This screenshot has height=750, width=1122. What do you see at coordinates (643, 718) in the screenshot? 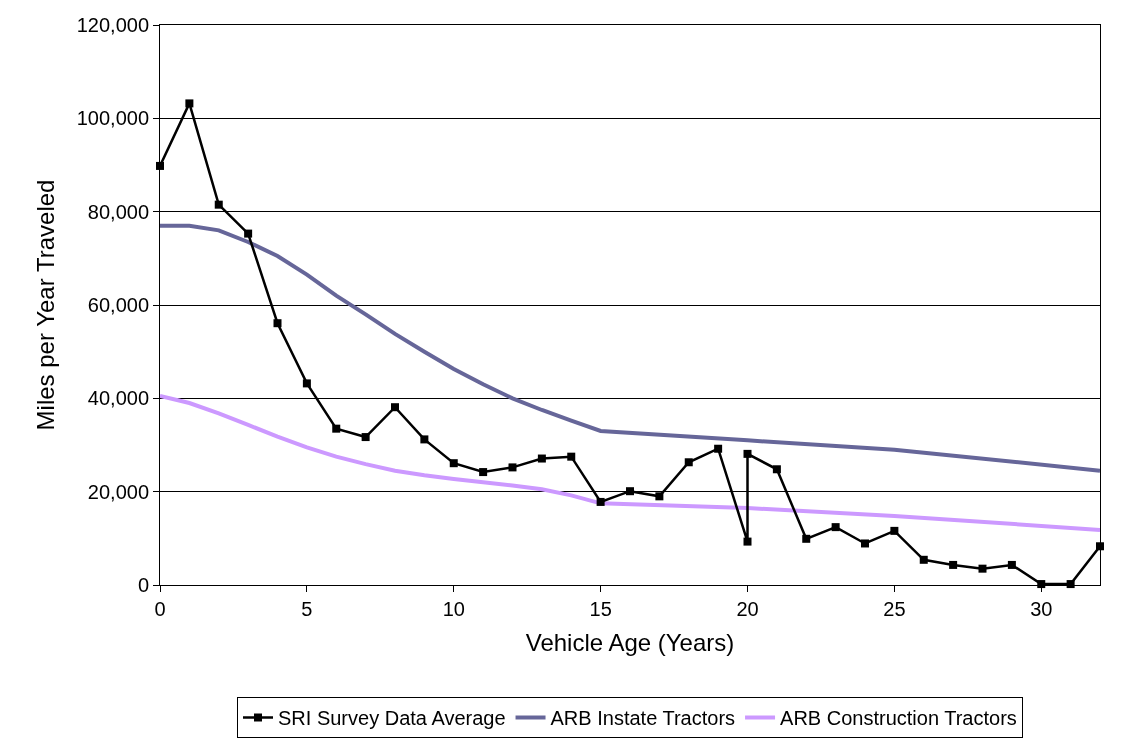
I see `legend-label: ARB Instate Tractors` at bounding box center [643, 718].